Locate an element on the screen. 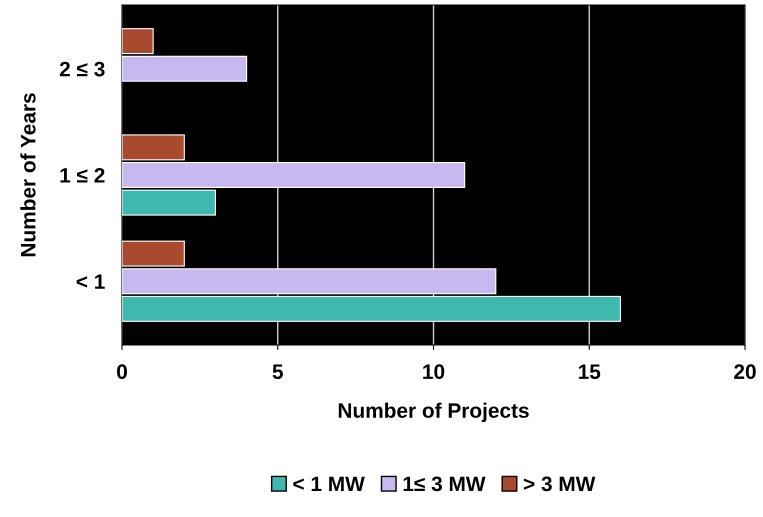  x-tick-label: 5 is located at coordinates (277, 372).